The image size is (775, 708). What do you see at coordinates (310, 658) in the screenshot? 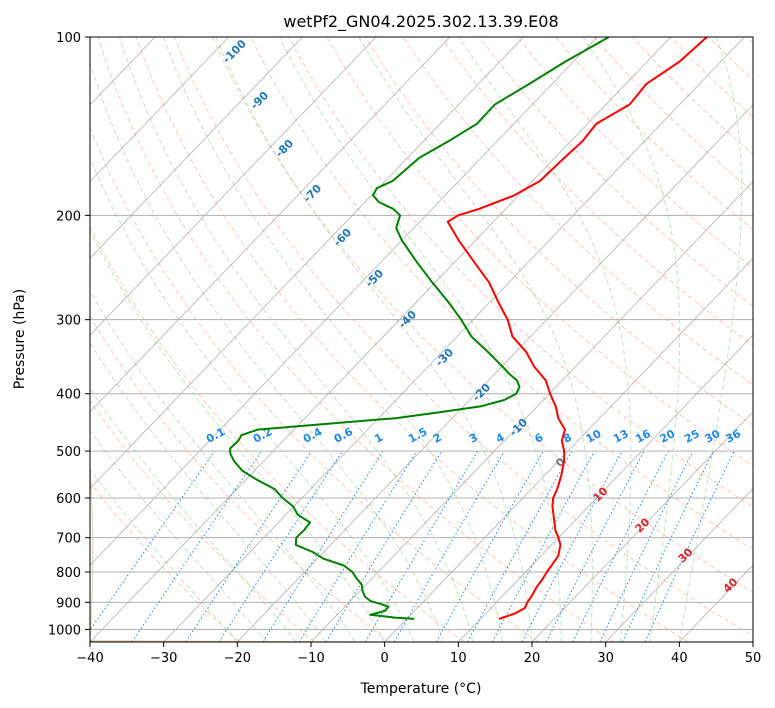
I see `x-tick-label: −10` at bounding box center [310, 658].